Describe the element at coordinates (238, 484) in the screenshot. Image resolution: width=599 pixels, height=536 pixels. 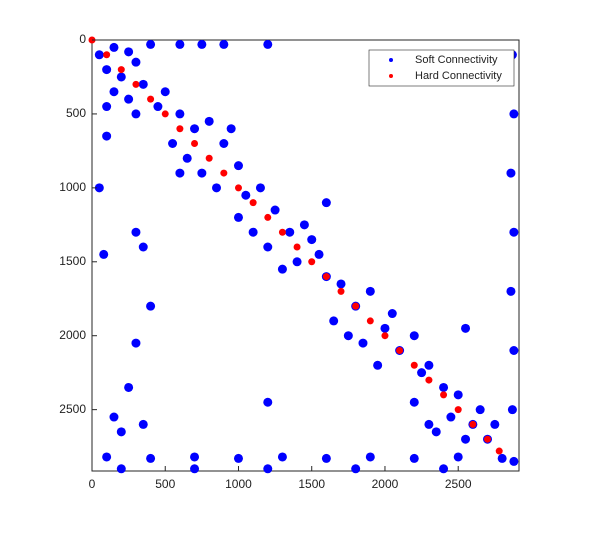
I see `x-tick-label: 1000` at that location.